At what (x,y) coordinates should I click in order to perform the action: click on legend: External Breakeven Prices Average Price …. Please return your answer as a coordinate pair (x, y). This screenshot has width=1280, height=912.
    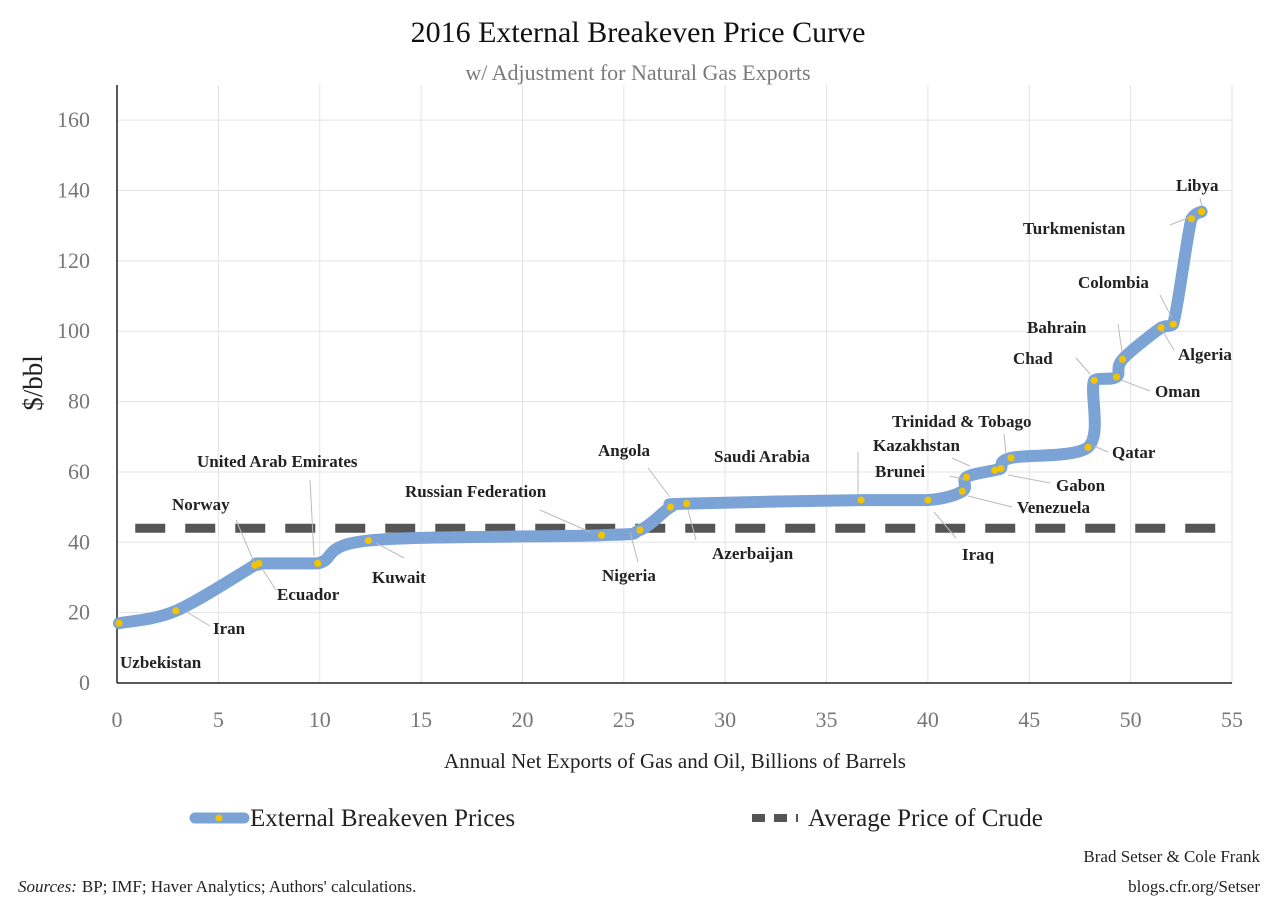
    Looking at the image, I should click on (616, 818).